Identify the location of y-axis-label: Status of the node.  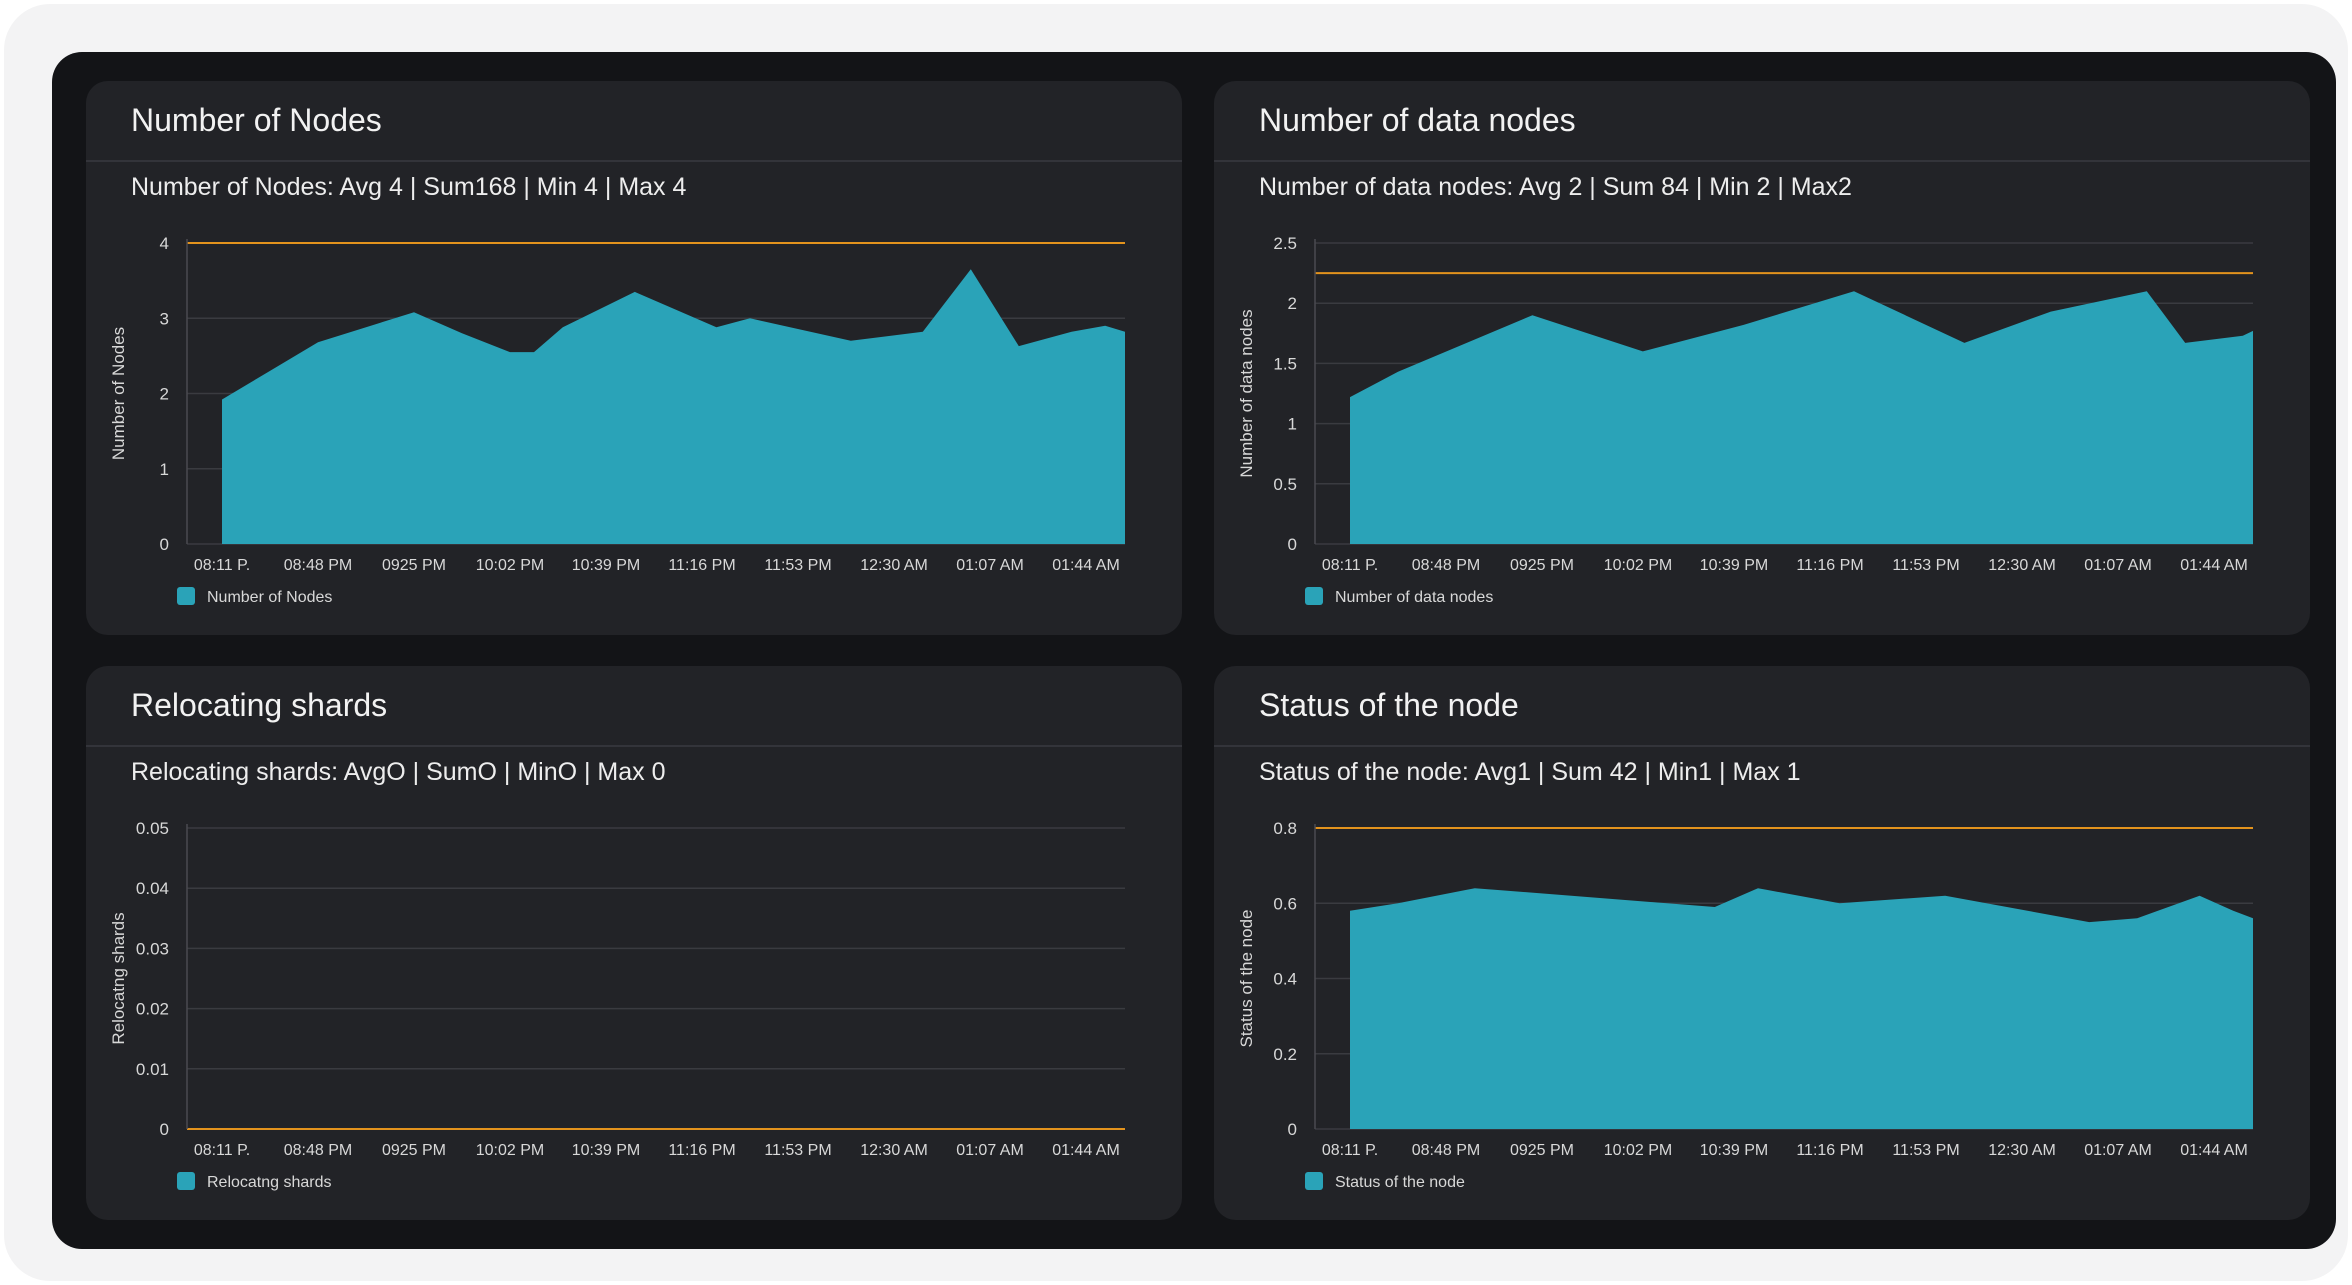
(1246, 979).